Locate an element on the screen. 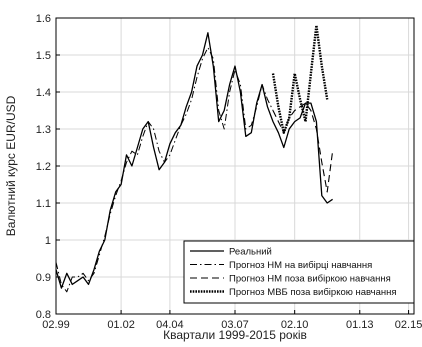 Image resolution: width=422 pixels, height=347 pixels. y-tick-label: 1.6 is located at coordinates (43, 19).